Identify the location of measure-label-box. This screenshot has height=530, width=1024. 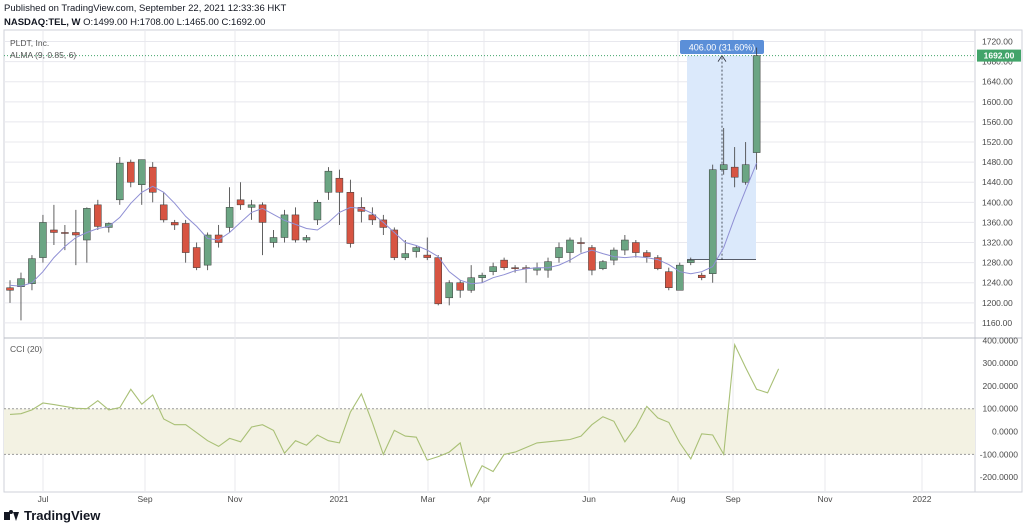
(722, 47).